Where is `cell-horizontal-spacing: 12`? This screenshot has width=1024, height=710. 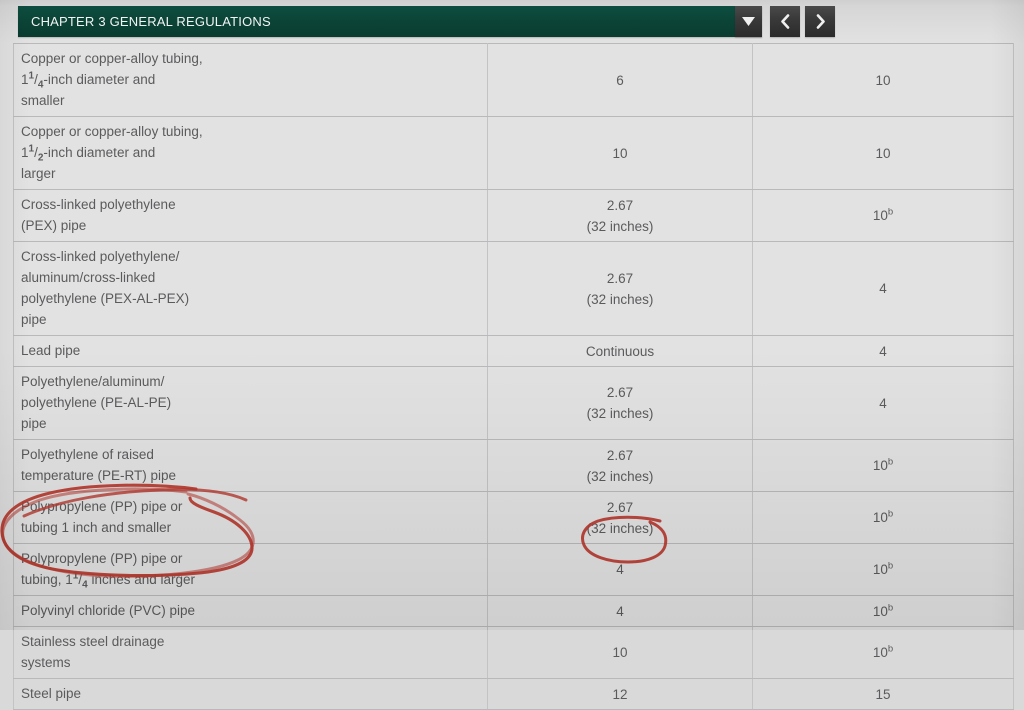 cell-horizontal-spacing: 12 is located at coordinates (620, 694).